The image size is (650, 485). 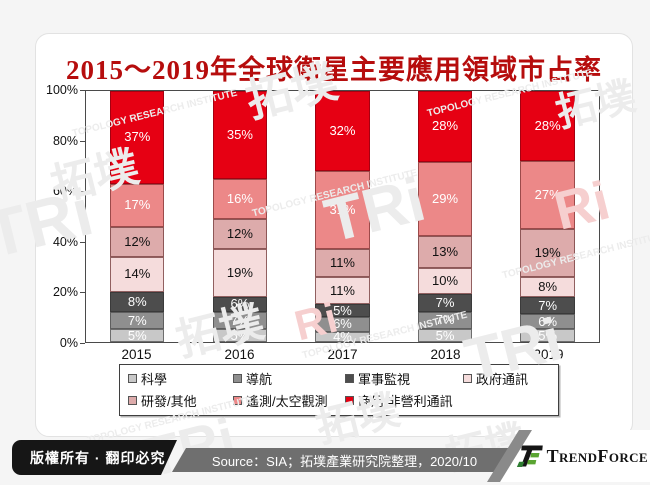 I want to click on bar-segment: 14%, so click(x=137, y=274).